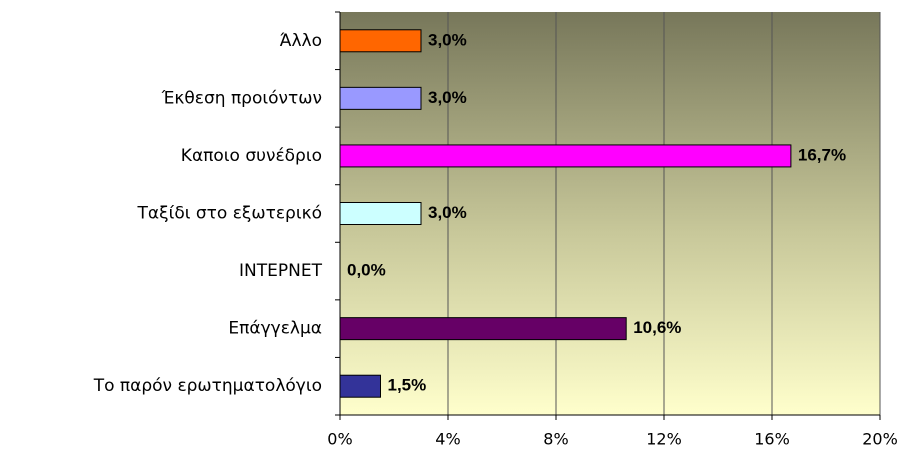 This screenshot has height=462, width=904. I want to click on value-label: 0,0%, so click(366, 270).